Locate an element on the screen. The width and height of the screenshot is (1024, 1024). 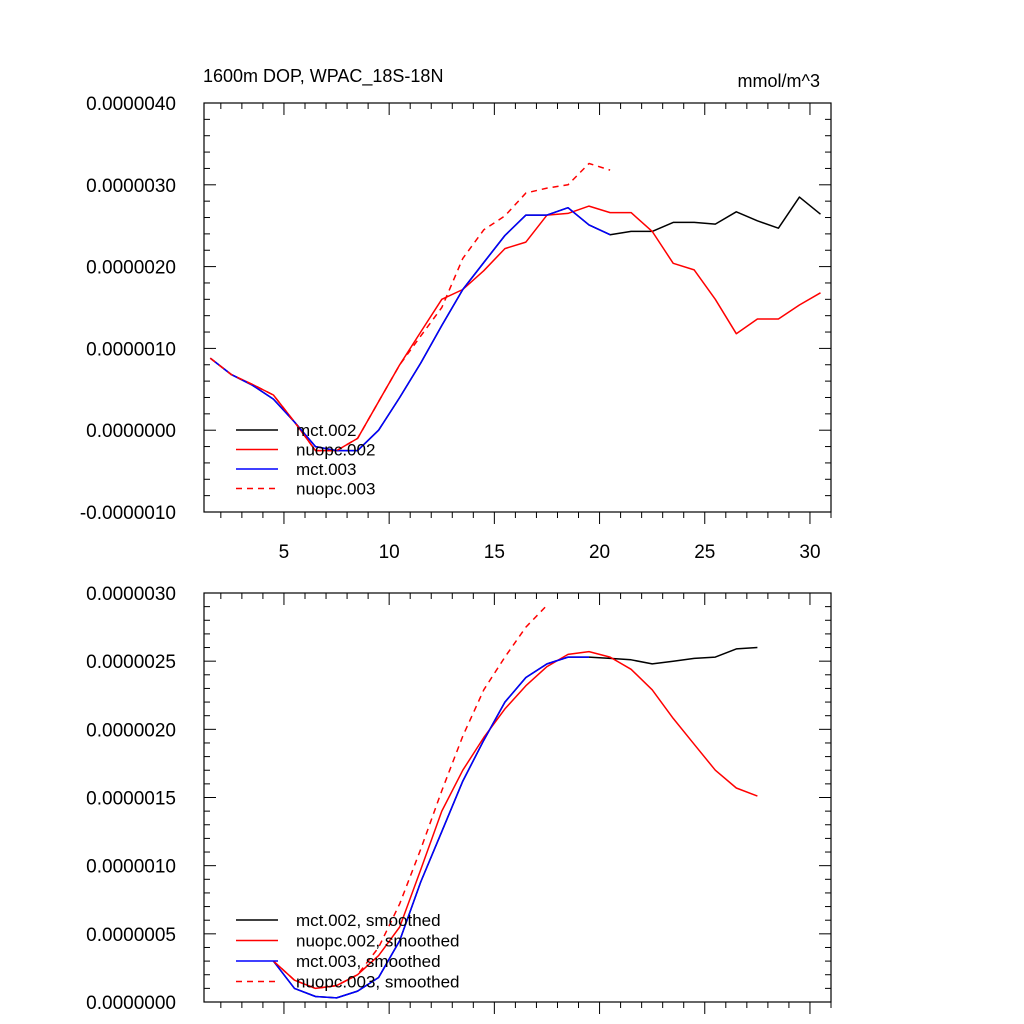
legend-label-2: mct.003, smoothed is located at coordinates (368, 961).